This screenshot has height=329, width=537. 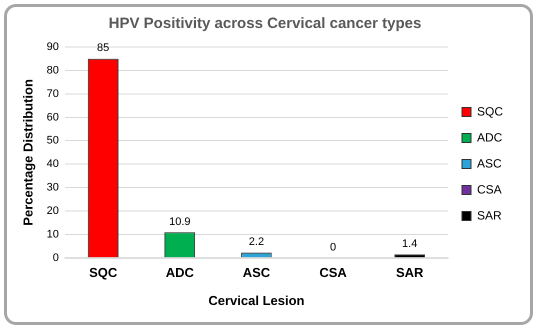 I want to click on y-tick-label: 40, so click(x=52, y=164).